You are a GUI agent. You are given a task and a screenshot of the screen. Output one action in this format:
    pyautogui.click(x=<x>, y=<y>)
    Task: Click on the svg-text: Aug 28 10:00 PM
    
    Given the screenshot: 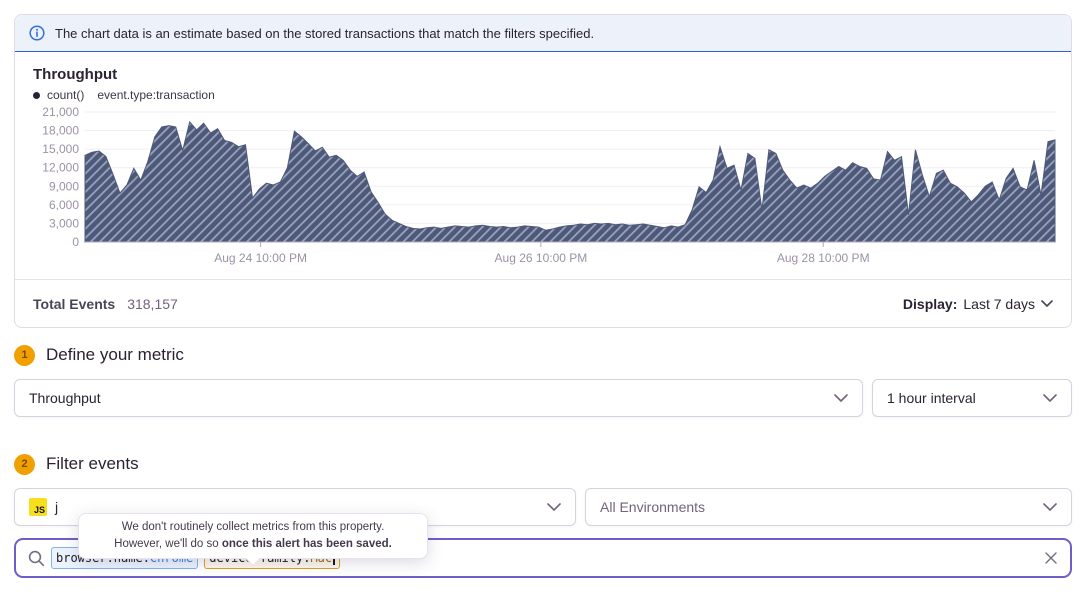 What is the action you would take?
    pyautogui.click(x=823, y=258)
    